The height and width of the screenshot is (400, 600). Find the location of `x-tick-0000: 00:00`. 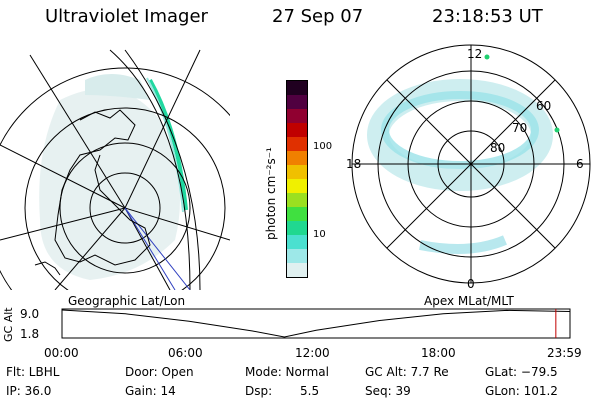

x-tick-0000: 00:00 is located at coordinates (61, 353).